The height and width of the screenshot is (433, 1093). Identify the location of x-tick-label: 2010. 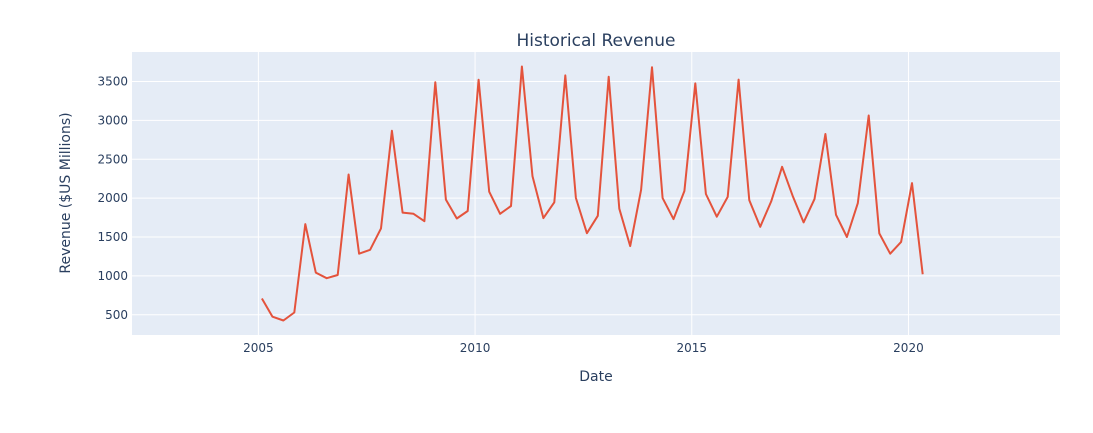
(475, 348).